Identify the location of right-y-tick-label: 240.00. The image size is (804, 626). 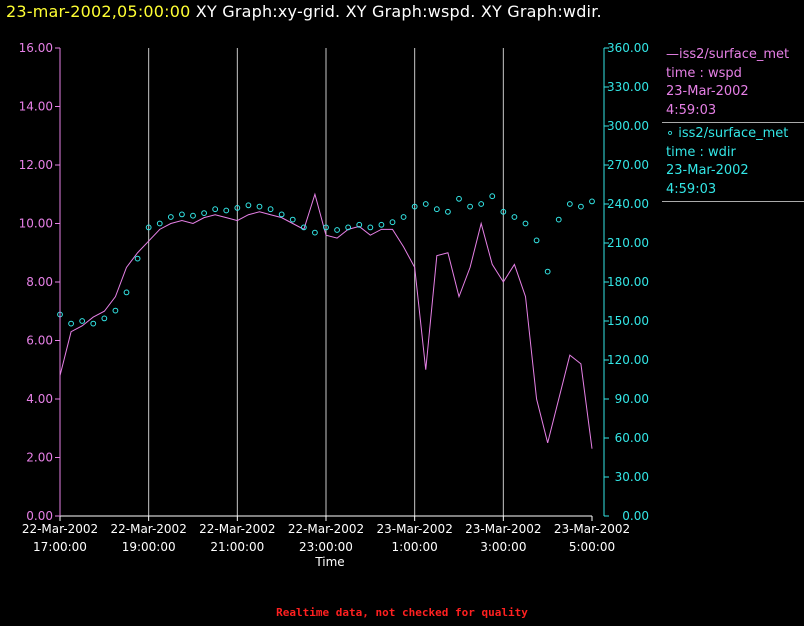
(628, 204).